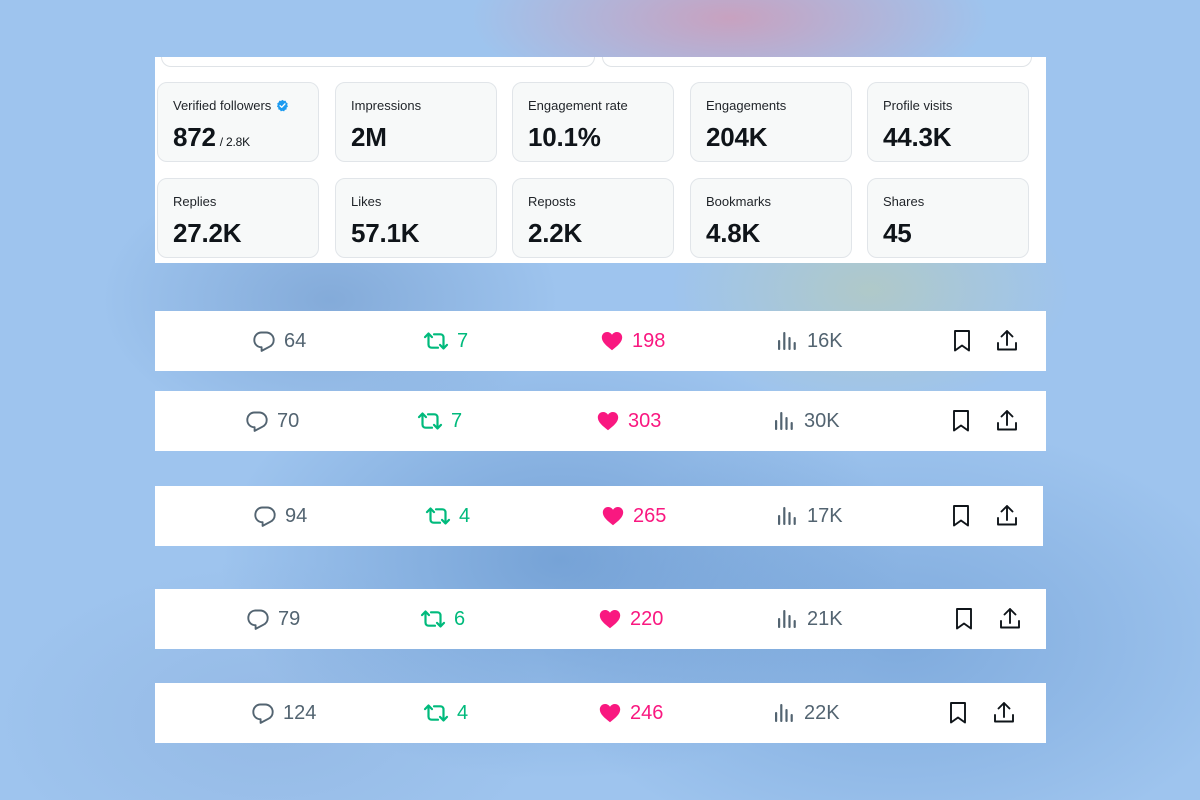 This screenshot has height=800, width=1200. What do you see at coordinates (917, 137) in the screenshot?
I see `stat-value: 44.3K` at bounding box center [917, 137].